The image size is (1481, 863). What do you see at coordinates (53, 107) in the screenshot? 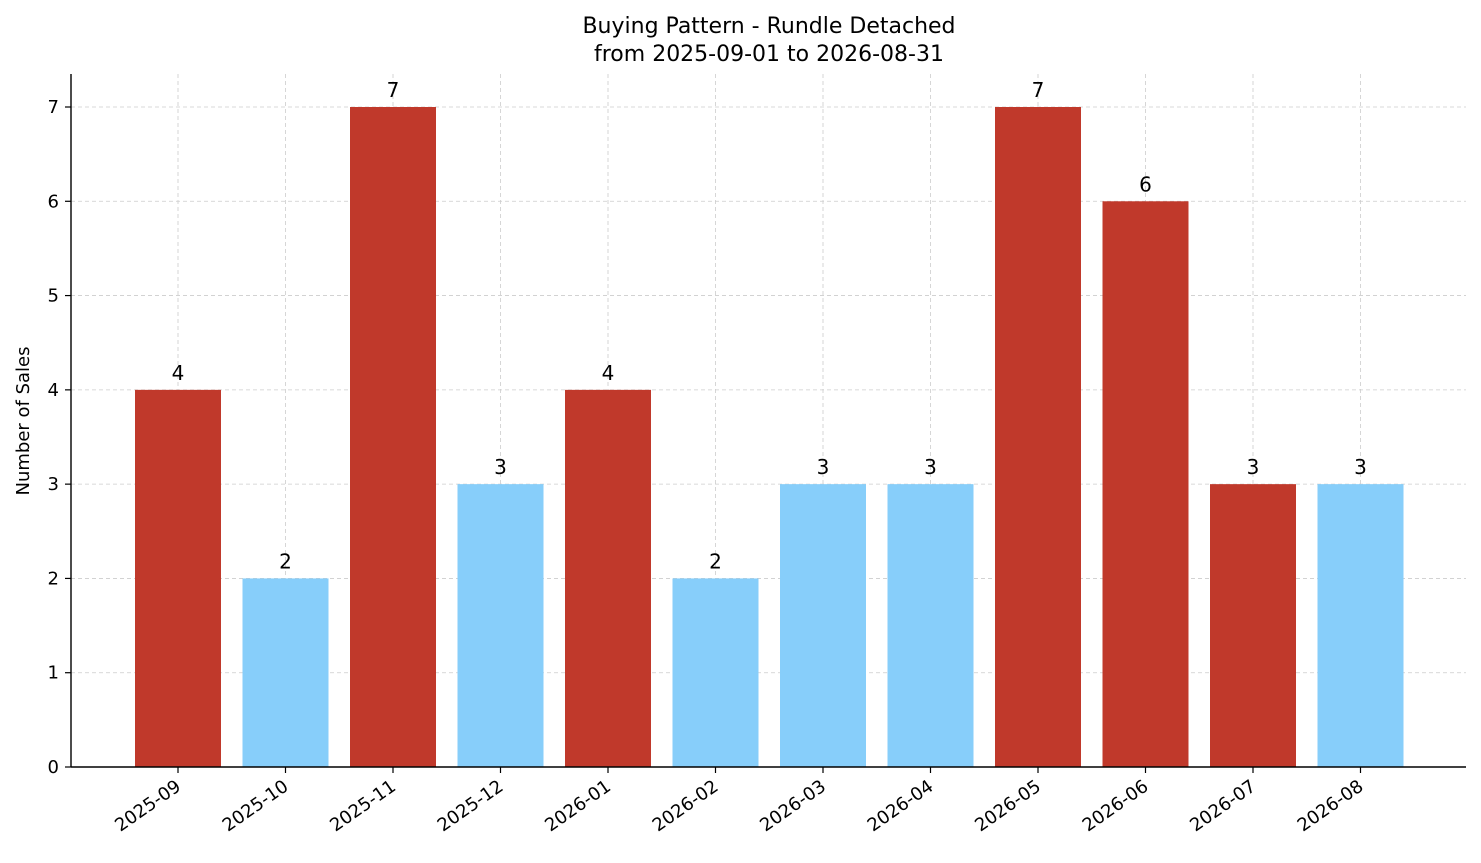
I see `y-tick-label: 7` at bounding box center [53, 107].